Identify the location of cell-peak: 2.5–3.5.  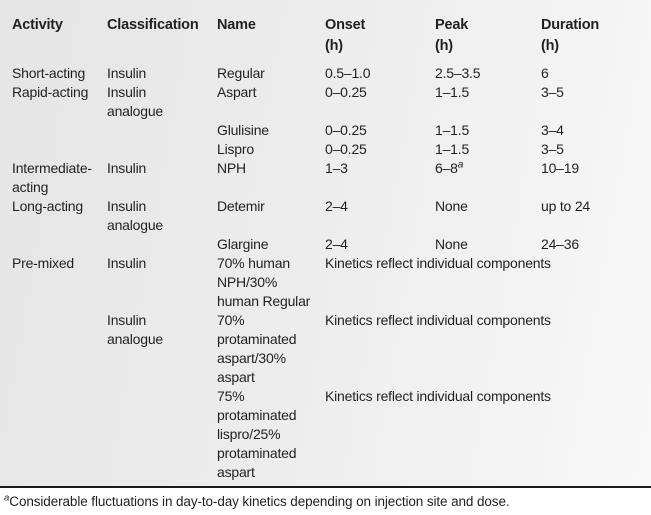
(458, 73).